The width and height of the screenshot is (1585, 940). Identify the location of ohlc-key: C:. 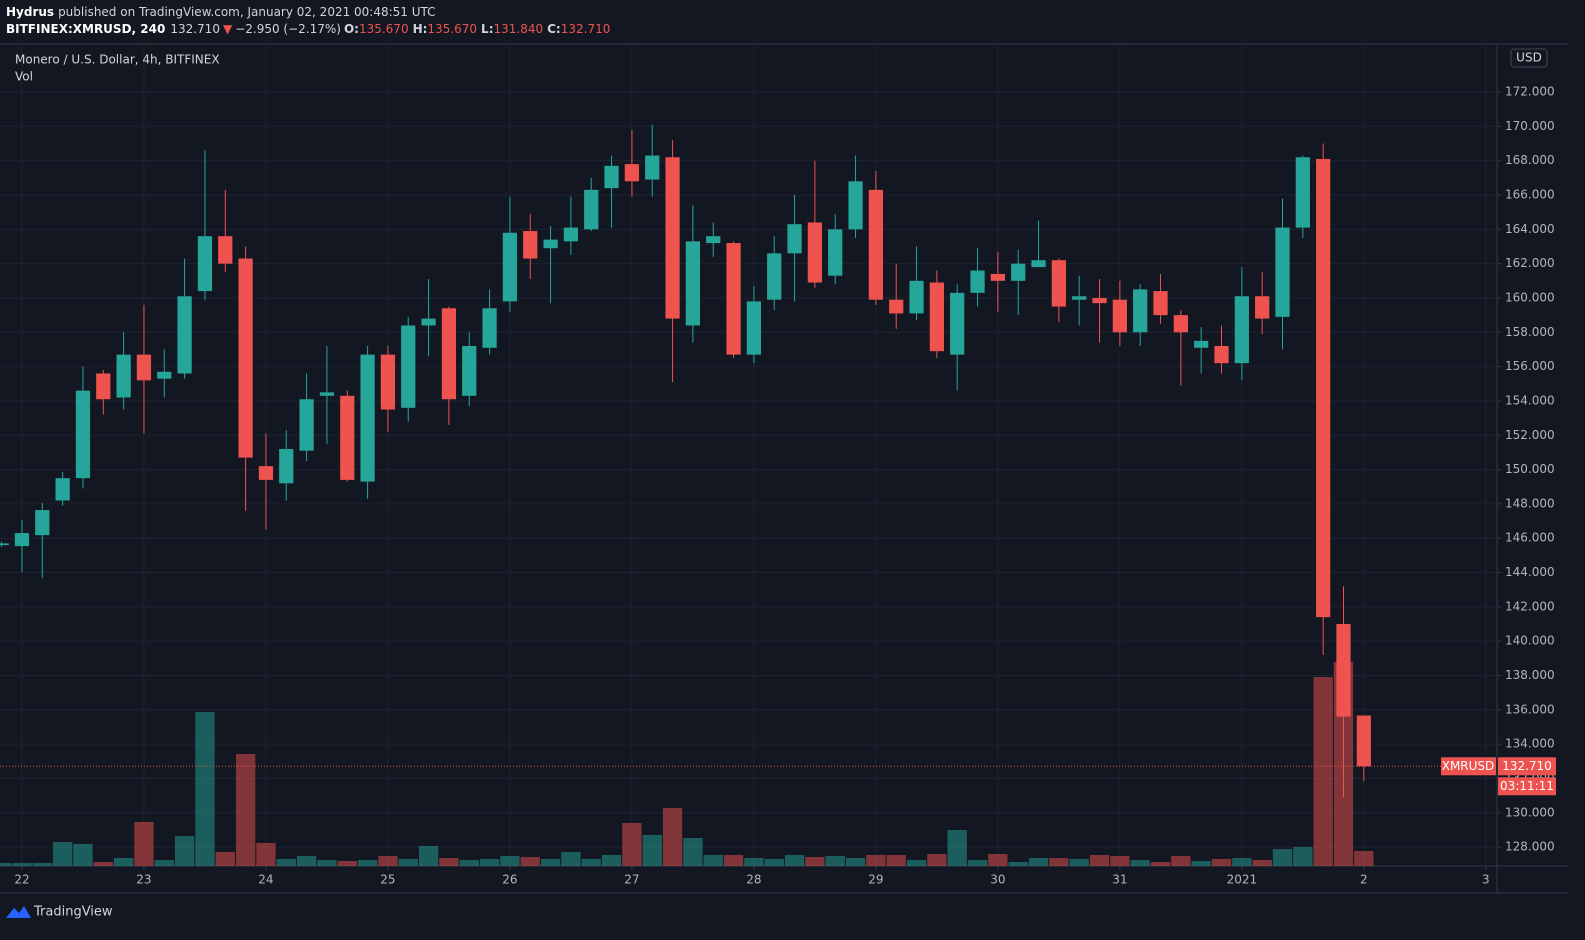
(554, 29).